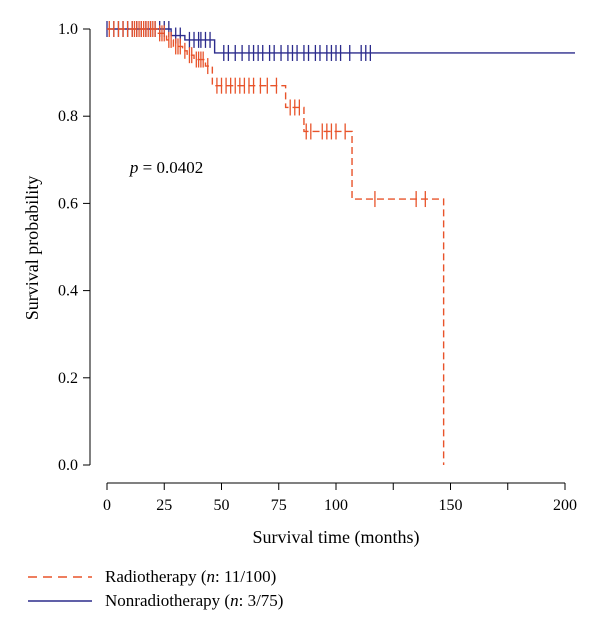  What do you see at coordinates (68, 203) in the screenshot?
I see `y-tick-label: 0.6` at bounding box center [68, 203].